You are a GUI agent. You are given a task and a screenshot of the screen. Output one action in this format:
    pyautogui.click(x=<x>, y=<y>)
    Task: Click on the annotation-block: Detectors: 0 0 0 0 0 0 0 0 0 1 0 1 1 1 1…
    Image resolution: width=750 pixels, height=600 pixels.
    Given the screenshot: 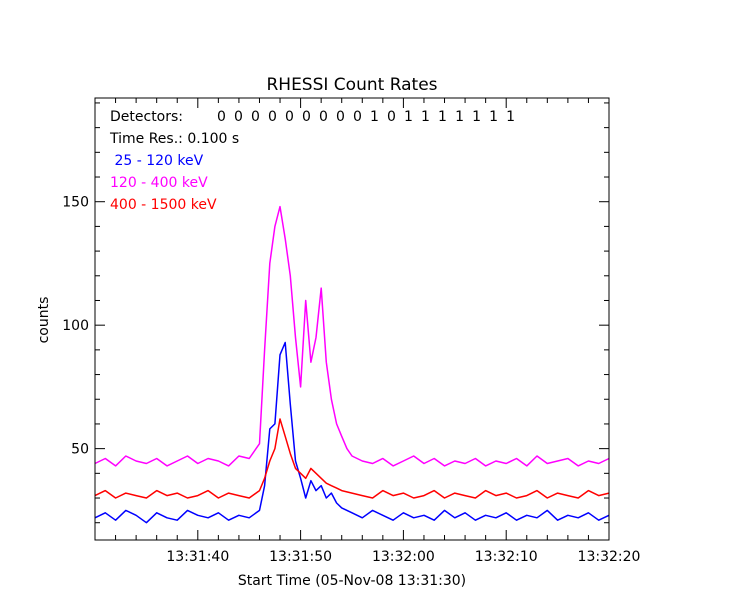 What is the action you would take?
    pyautogui.click(x=312, y=161)
    